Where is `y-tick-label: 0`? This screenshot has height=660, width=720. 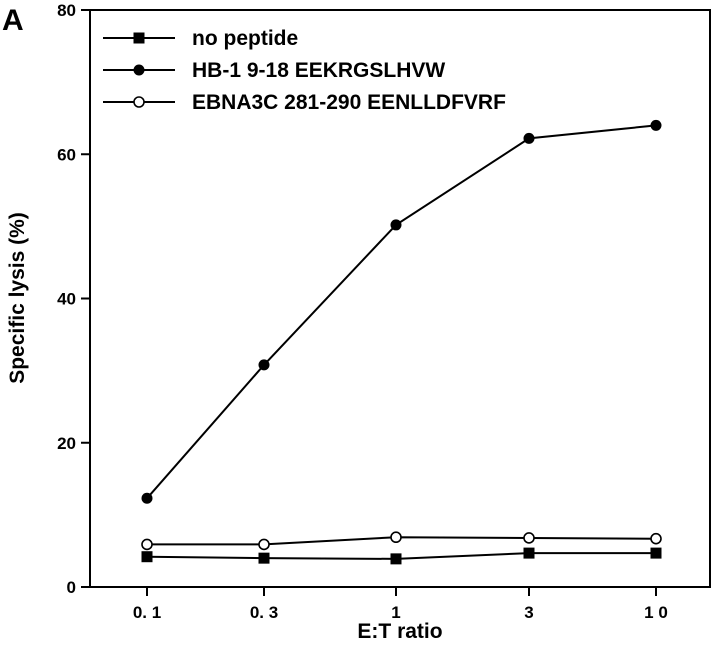
y-tick-label: 0 is located at coordinates (71, 587).